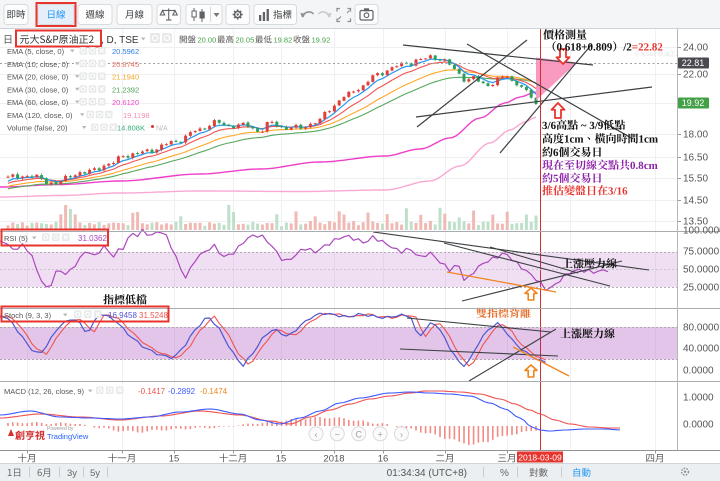 Image resolution: width=720 pixels, height=481 pixels. Describe the element at coordinates (283, 40) in the screenshot. I see `svg-text: 19.82` at that location.